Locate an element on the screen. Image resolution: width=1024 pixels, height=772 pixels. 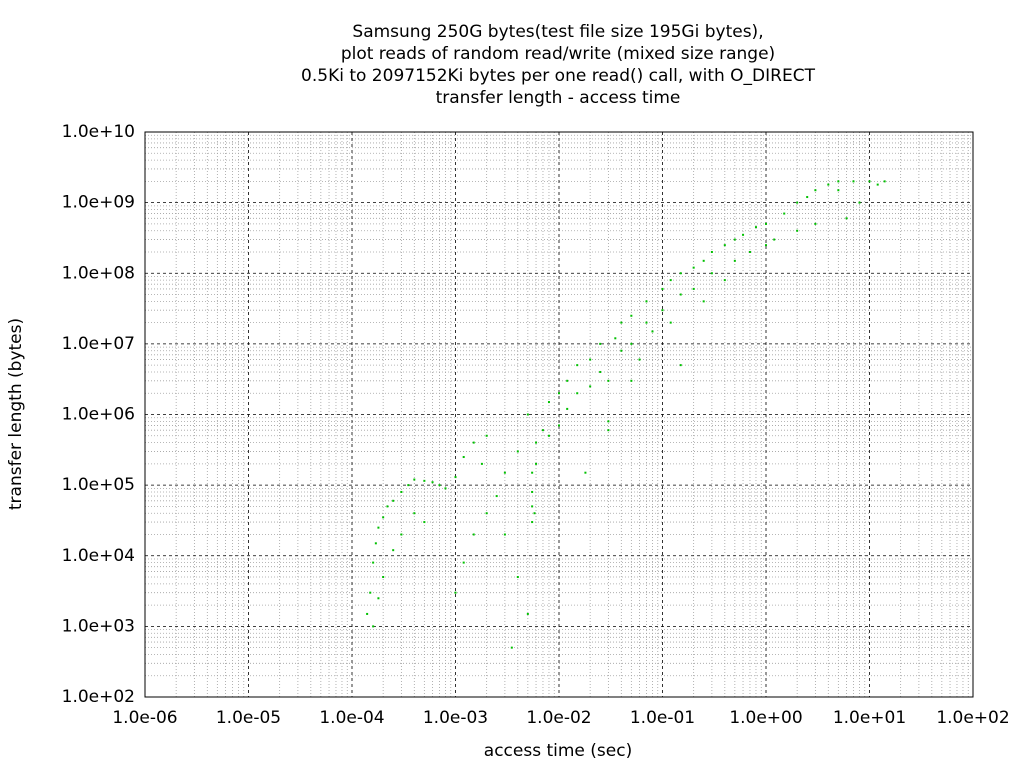
x-tick-label: 1.0e-06 is located at coordinates (144, 718).